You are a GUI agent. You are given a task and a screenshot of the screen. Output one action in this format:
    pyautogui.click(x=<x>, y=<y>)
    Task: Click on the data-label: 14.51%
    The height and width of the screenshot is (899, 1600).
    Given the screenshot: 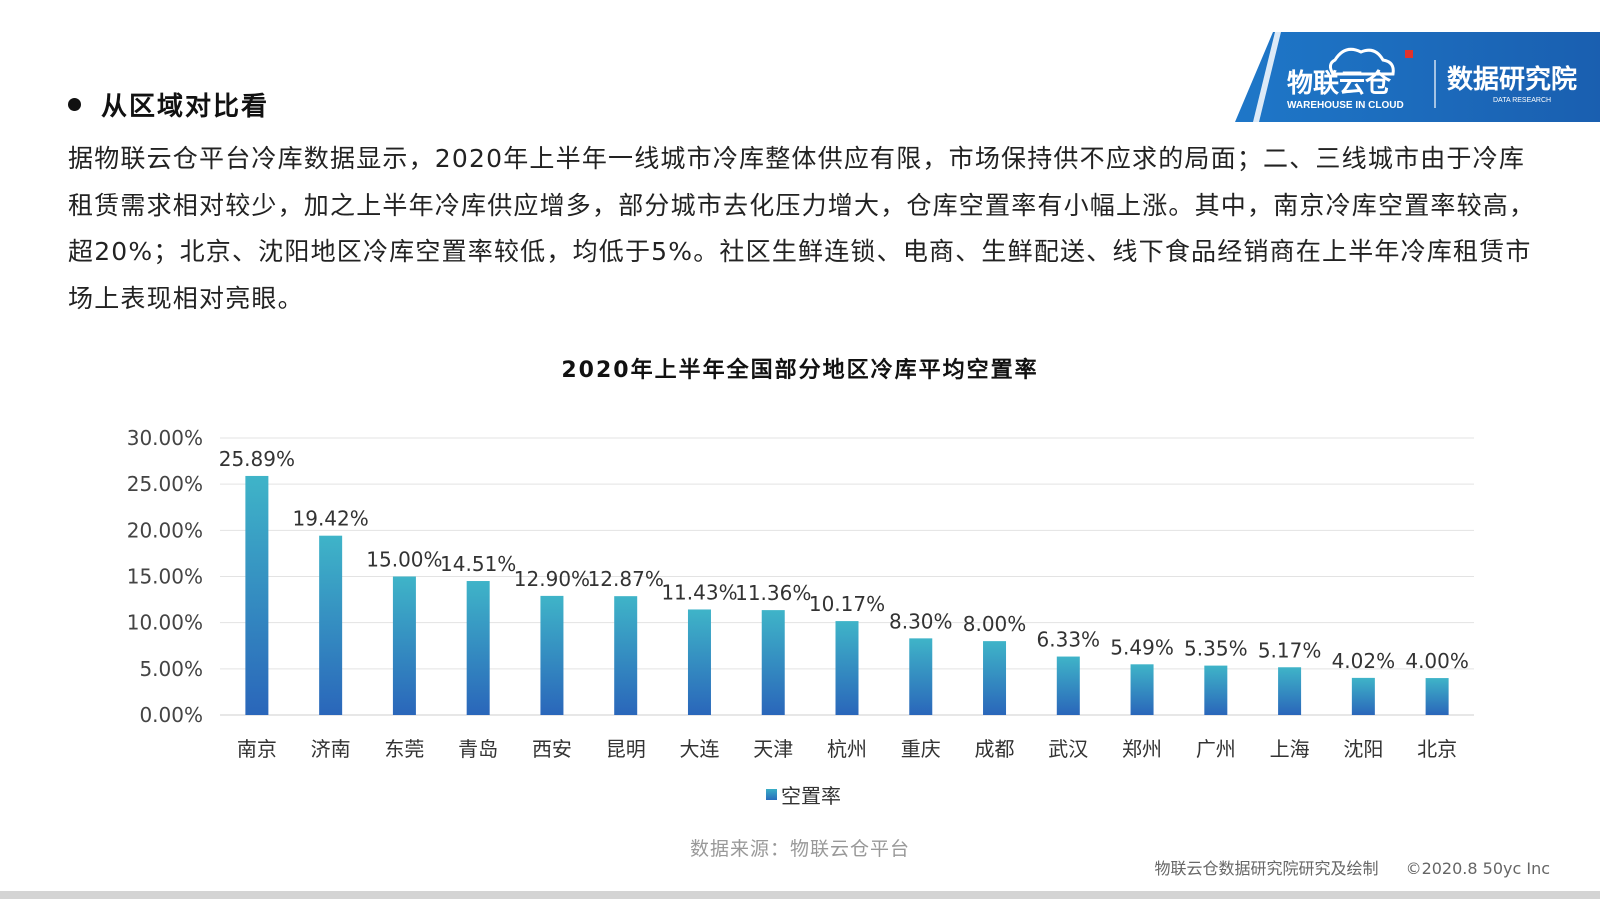 What is the action you would take?
    pyautogui.click(x=478, y=564)
    